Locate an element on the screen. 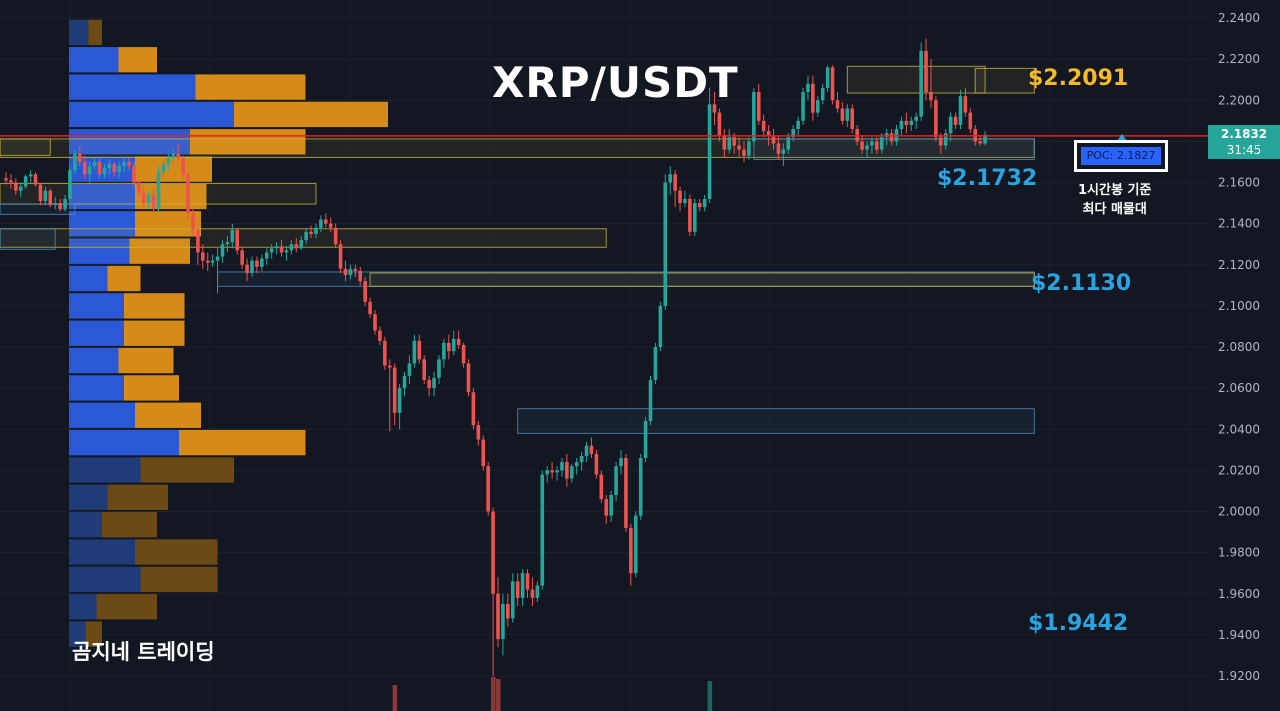  poc-marker is located at coordinates (1122, 137).